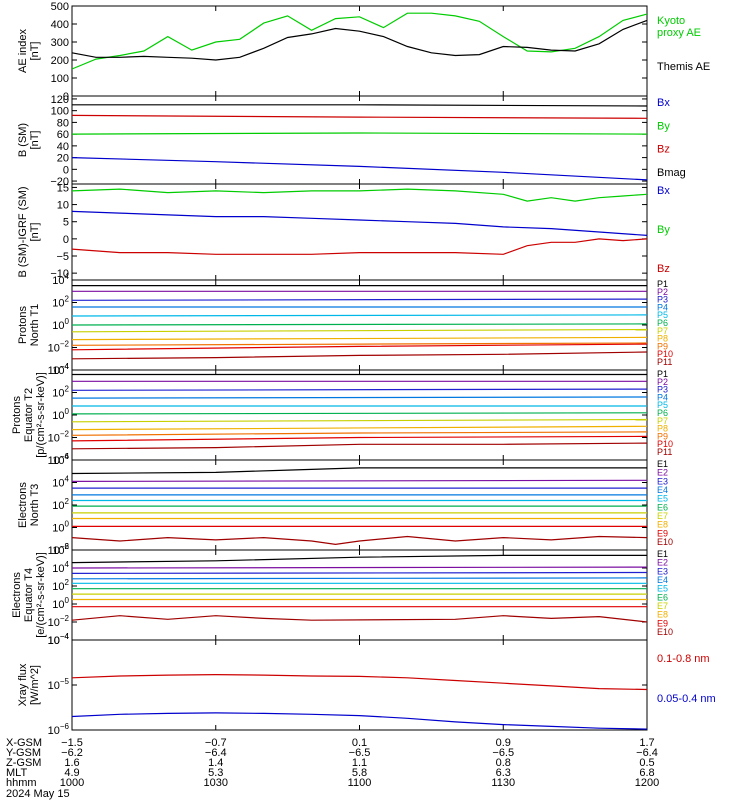  What do you see at coordinates (29, 595) in the screenshot?
I see `y-axis-label: Equator T4` at bounding box center [29, 595].